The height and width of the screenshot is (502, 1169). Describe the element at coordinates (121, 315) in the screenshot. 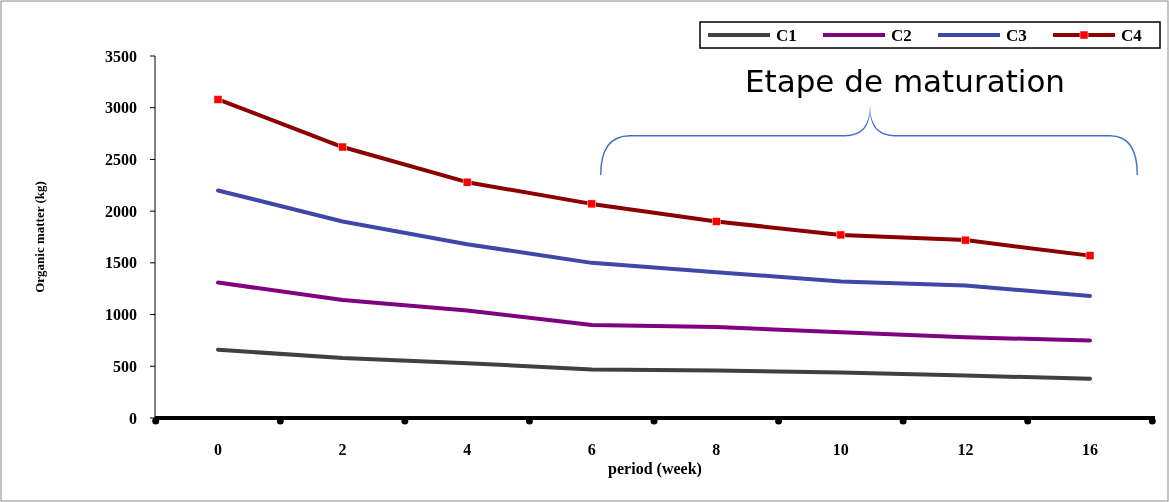

I see `y-tick-label: 1000` at that location.